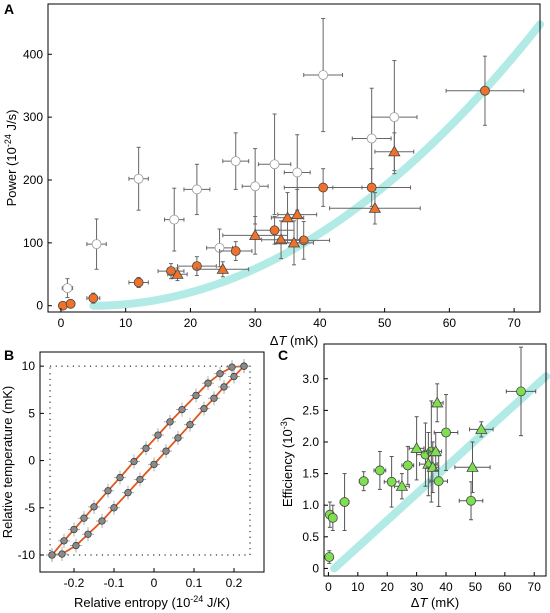 The height and width of the screenshot is (613, 550). What do you see at coordinates (433, 583) in the screenshot?
I see `panel-c-x-ticks: 0 10 20 30 40 50 60 70` at bounding box center [433, 583].